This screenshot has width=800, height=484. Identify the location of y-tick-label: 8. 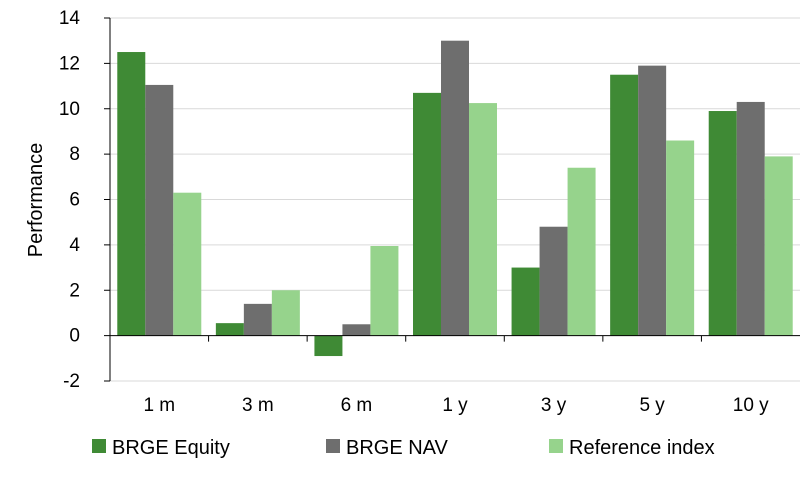
(74, 154).